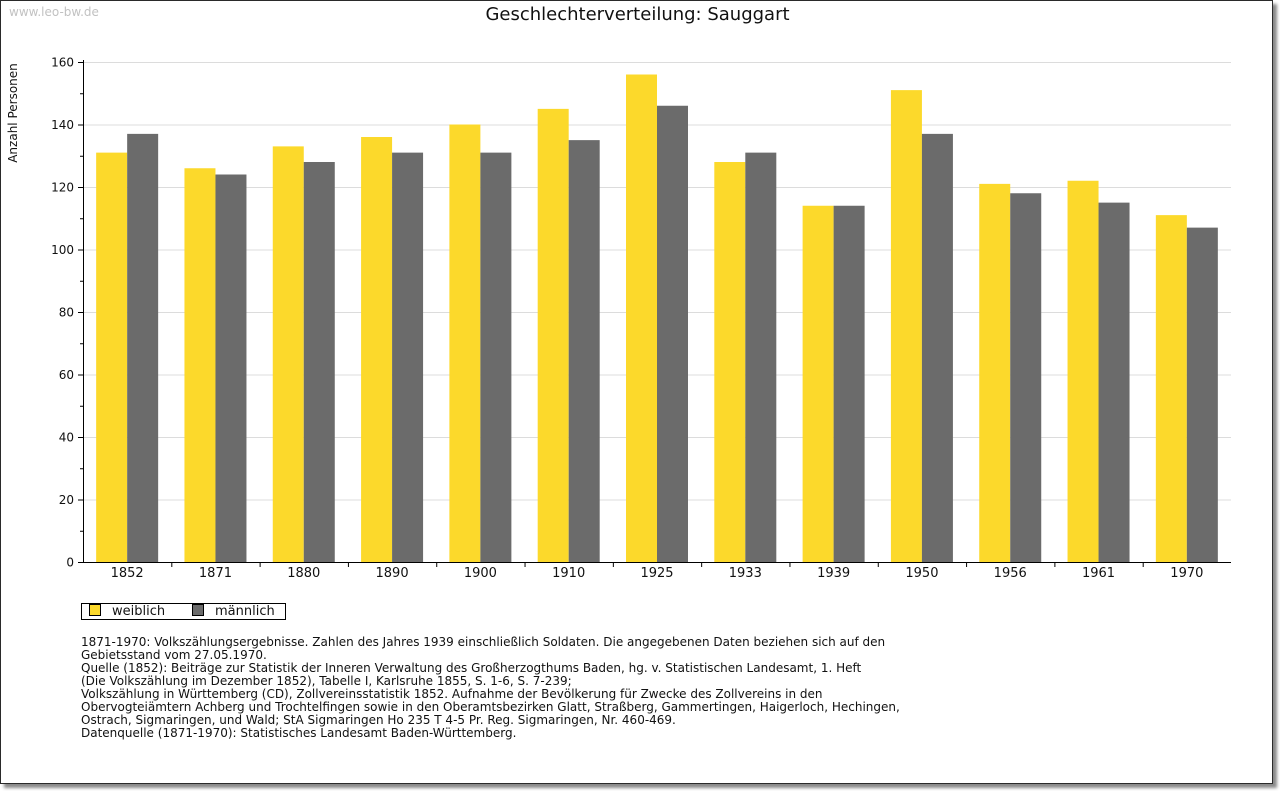 Image resolution: width=1280 pixels, height=791 pixels. I want to click on legend-label-maennlich: männlich, so click(245, 611).